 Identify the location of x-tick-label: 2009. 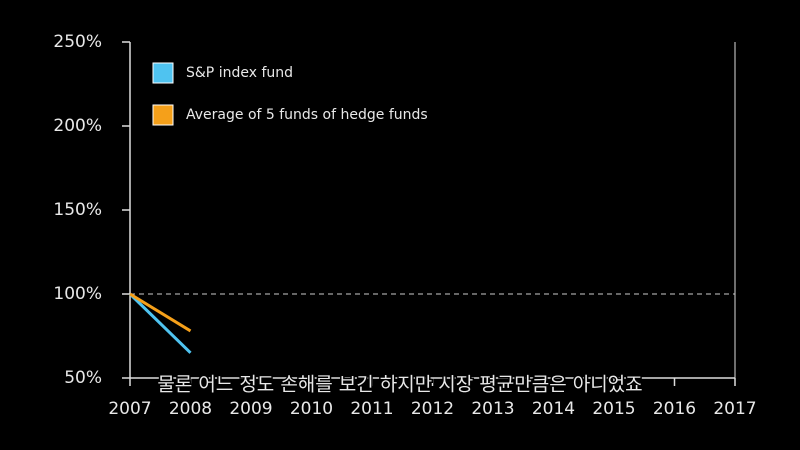
(250, 409).